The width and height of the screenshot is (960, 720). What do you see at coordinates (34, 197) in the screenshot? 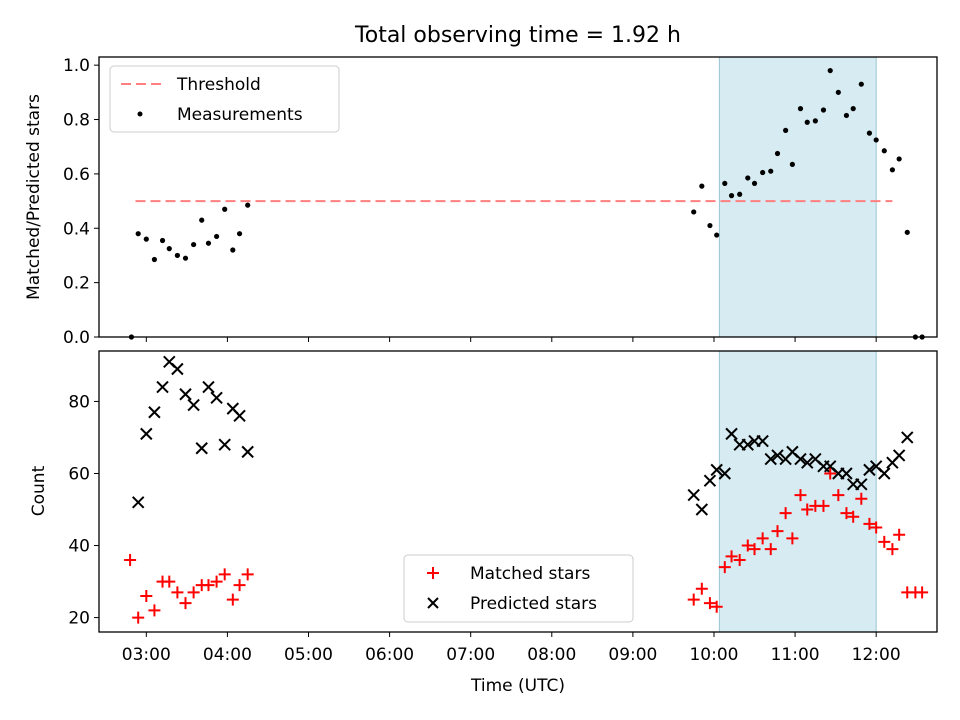
I see `top-y-axis-label: Matched/Predicted stars` at bounding box center [34, 197].